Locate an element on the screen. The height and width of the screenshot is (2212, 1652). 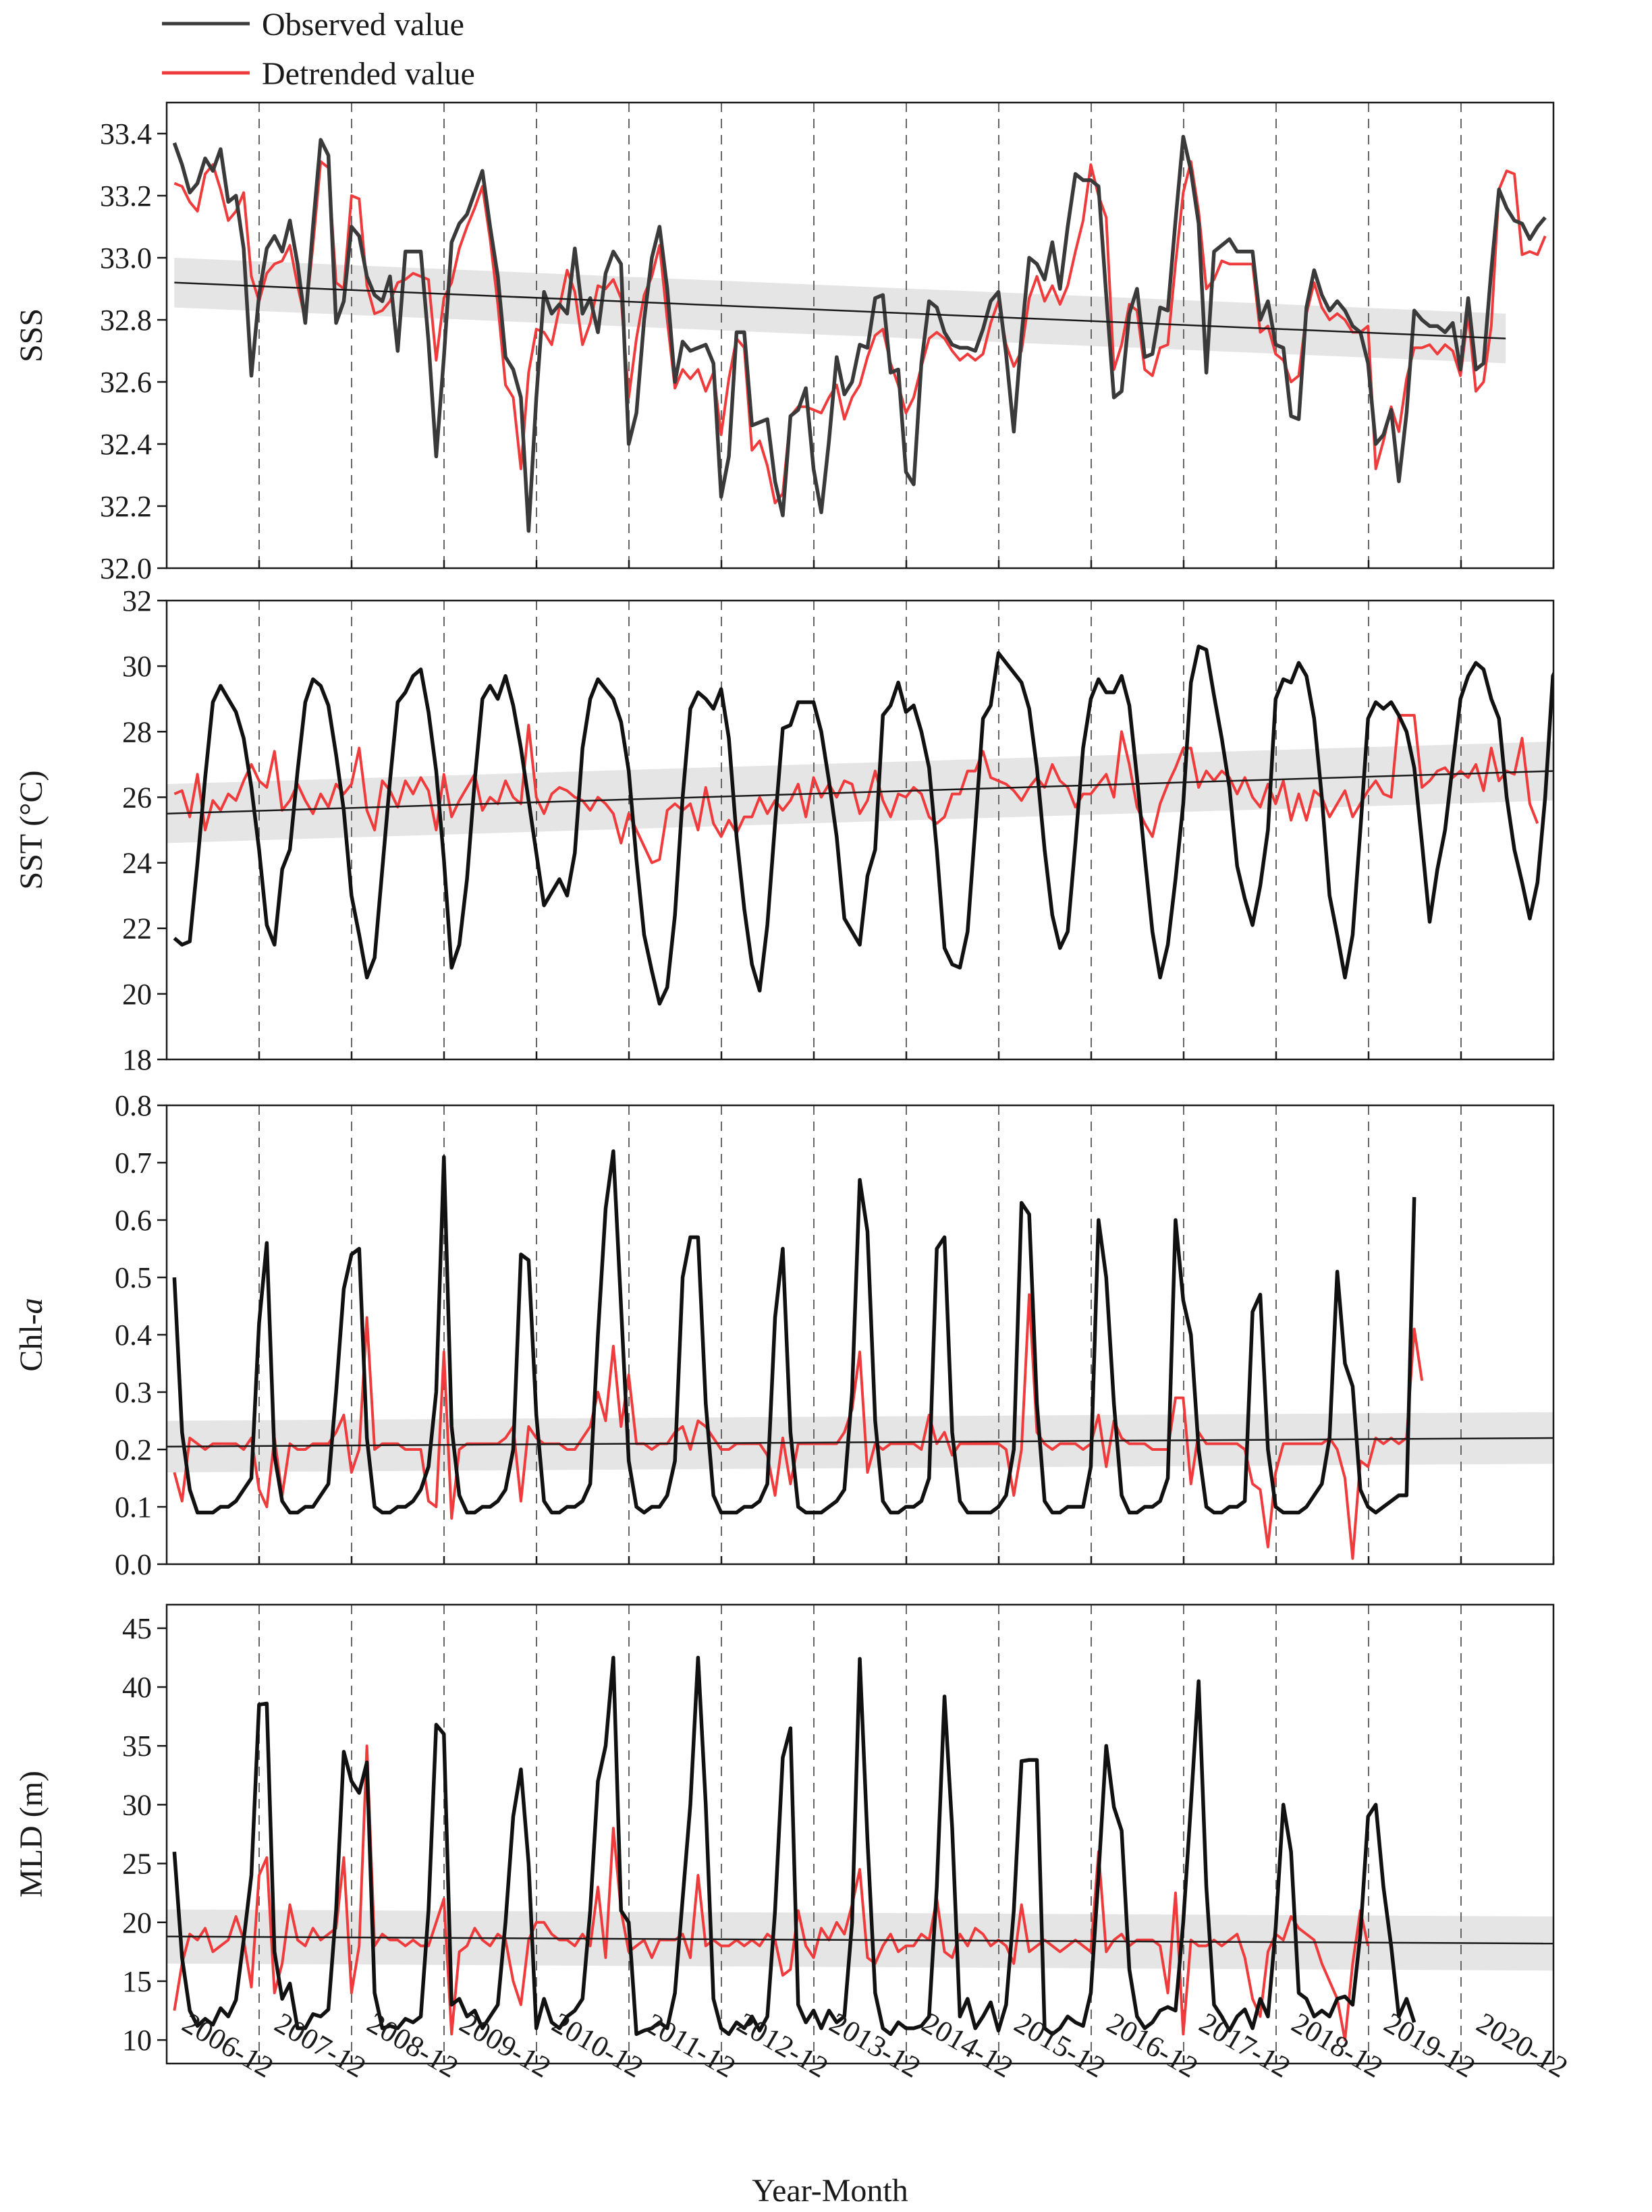
mld-ytick-label-7: 45 is located at coordinates (137, 1628).